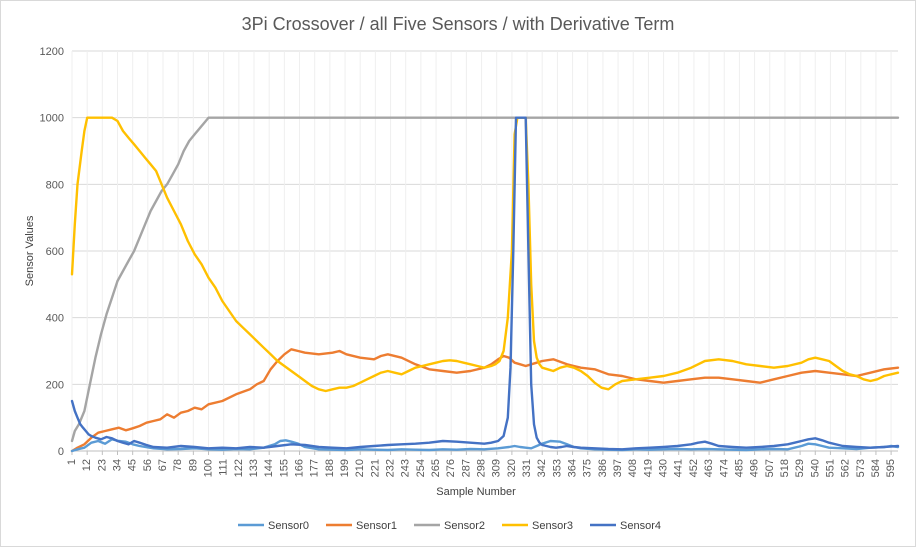  Describe the element at coordinates (466, 468) in the screenshot. I see `x-tick-label-287: 287` at that location.